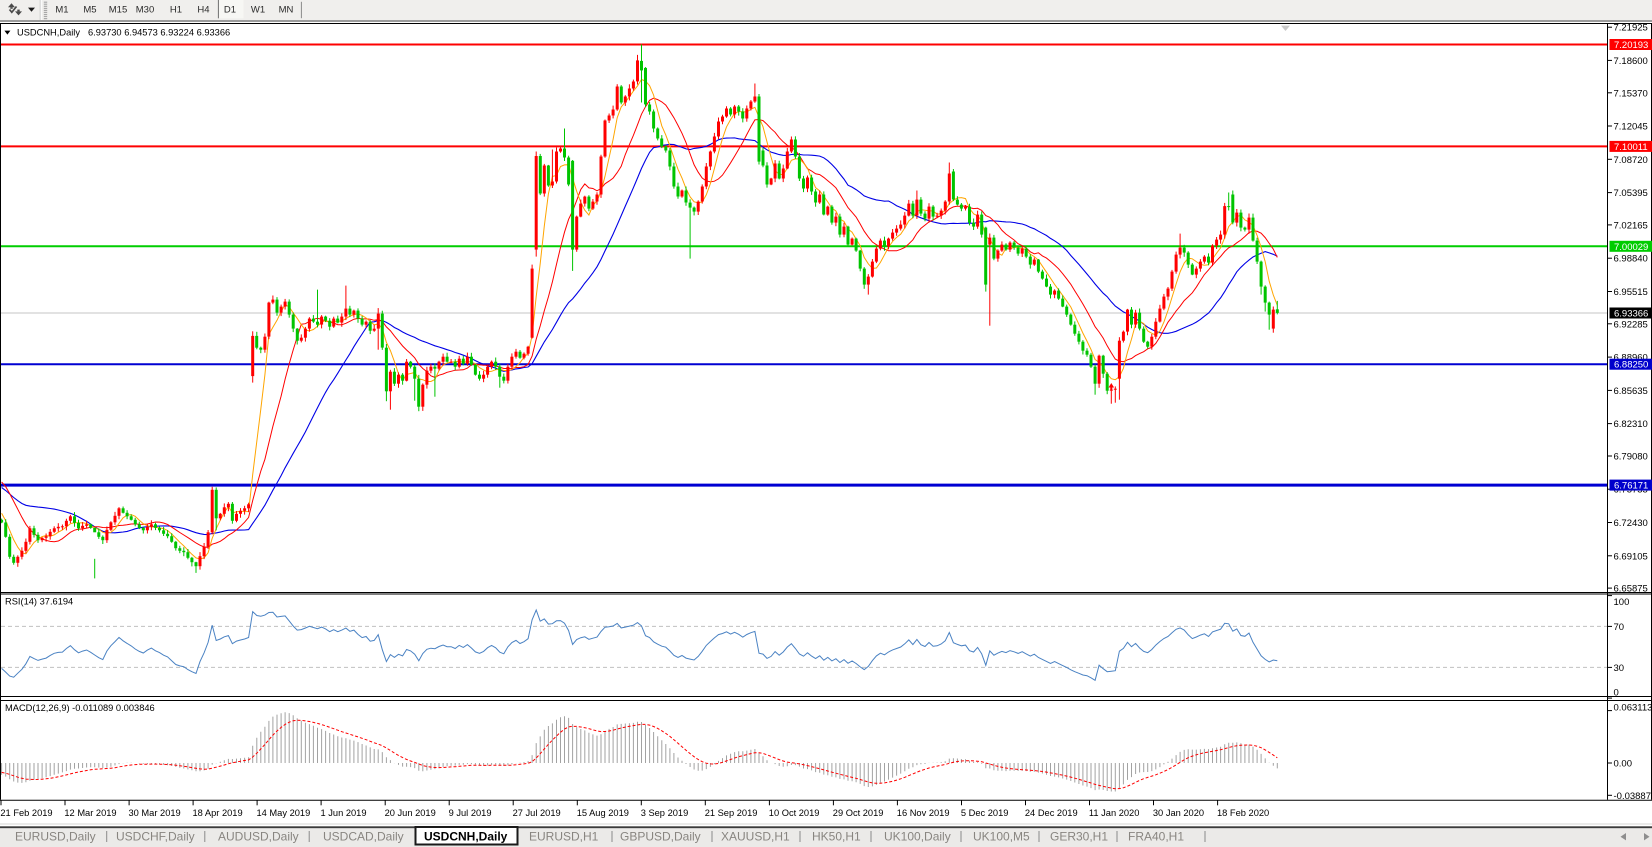 This screenshot has height=847, width=1652. I want to click on svg-text: 0.00, so click(1623, 764).